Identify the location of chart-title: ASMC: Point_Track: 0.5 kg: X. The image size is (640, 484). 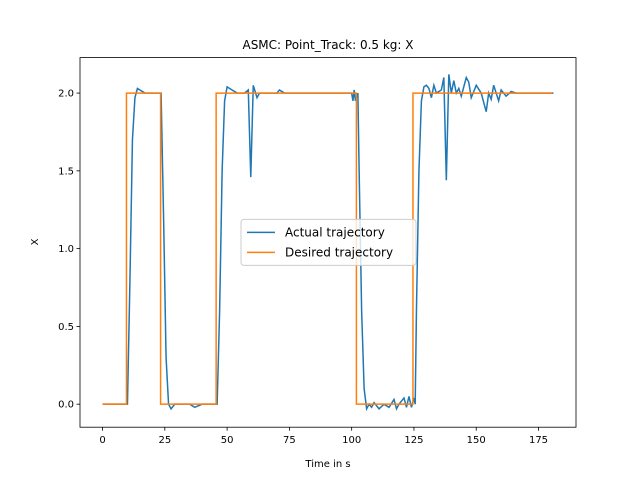
(327, 45).